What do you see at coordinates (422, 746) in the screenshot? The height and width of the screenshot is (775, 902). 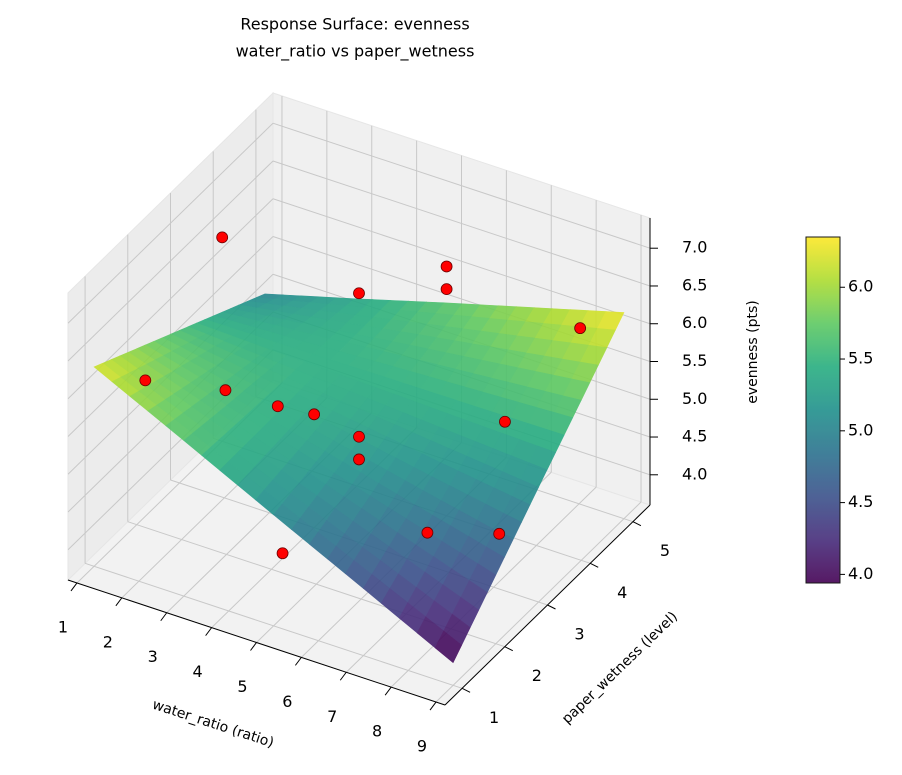 I see `x-tick-label: 9` at bounding box center [422, 746].